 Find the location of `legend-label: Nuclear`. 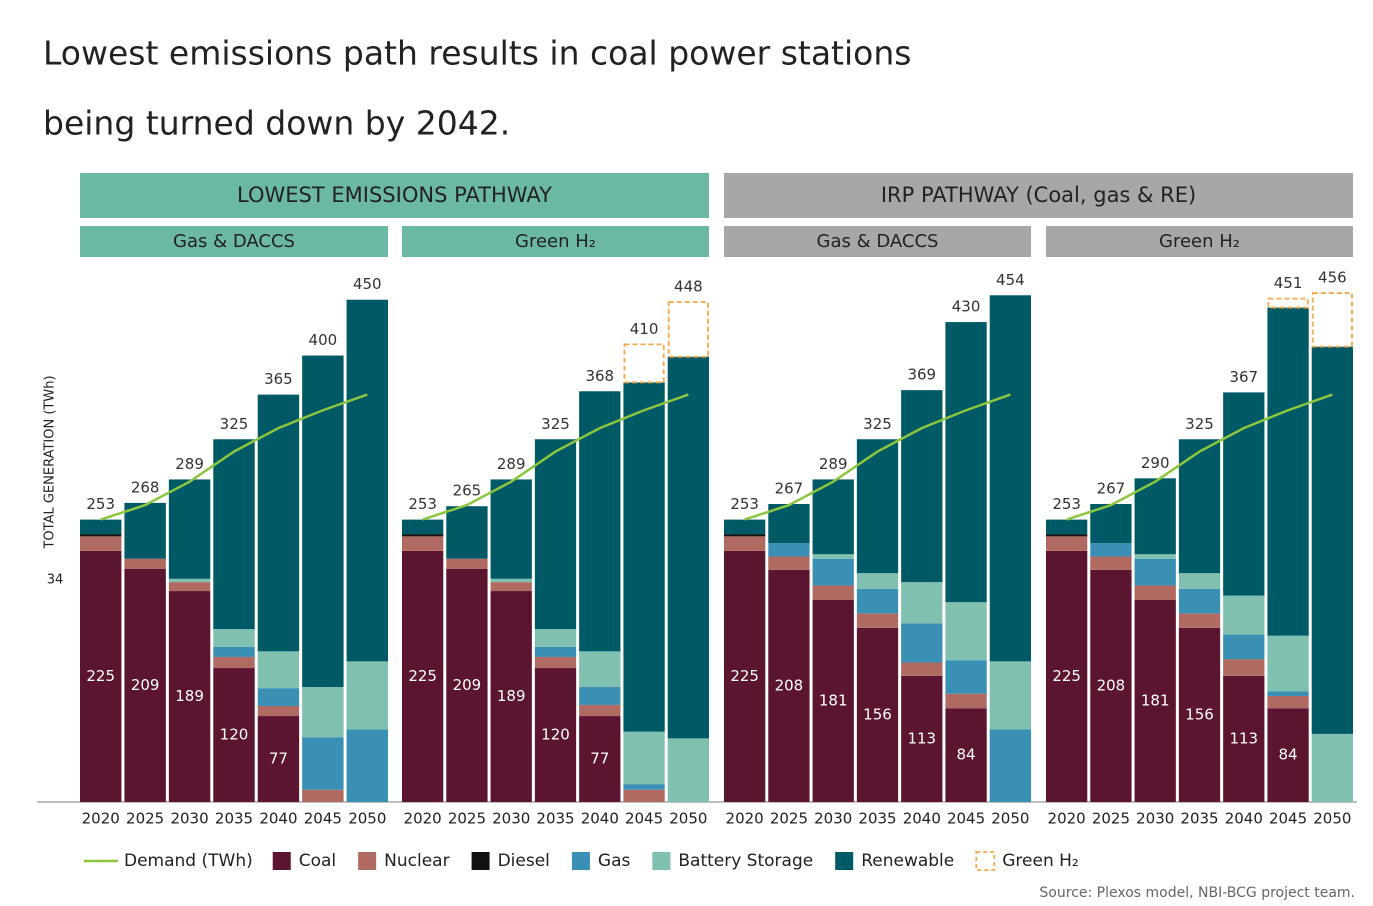

legend-label: Nuclear is located at coordinates (416, 861).